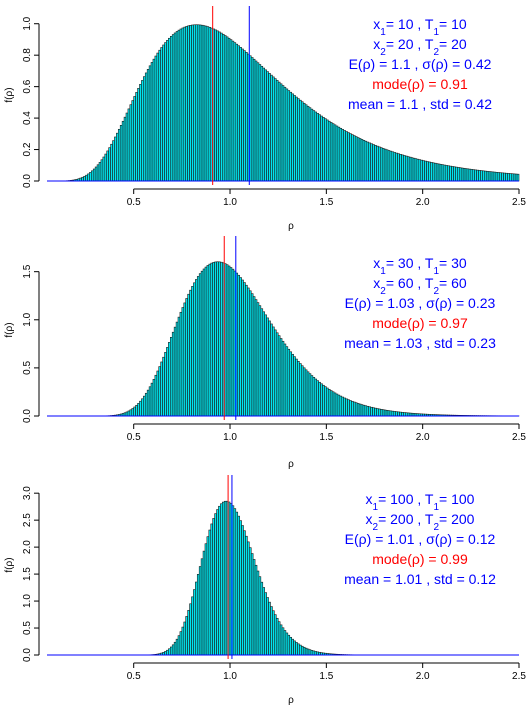 The width and height of the screenshot is (526, 709). I want to click on legend-3-line-3: E(ρ) = 1.01 , σ(ρ) = 0.12, so click(420, 539).